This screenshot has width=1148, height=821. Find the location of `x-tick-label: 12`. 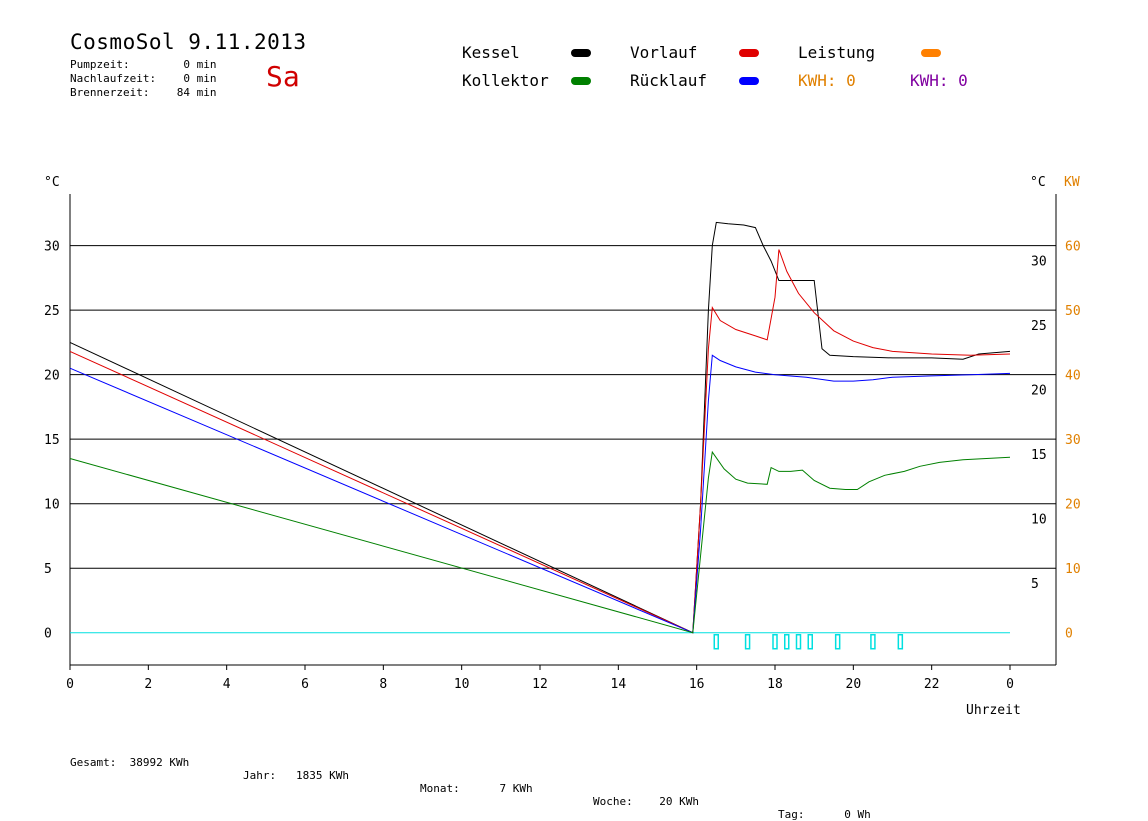

x-tick-label: 12 is located at coordinates (540, 684).